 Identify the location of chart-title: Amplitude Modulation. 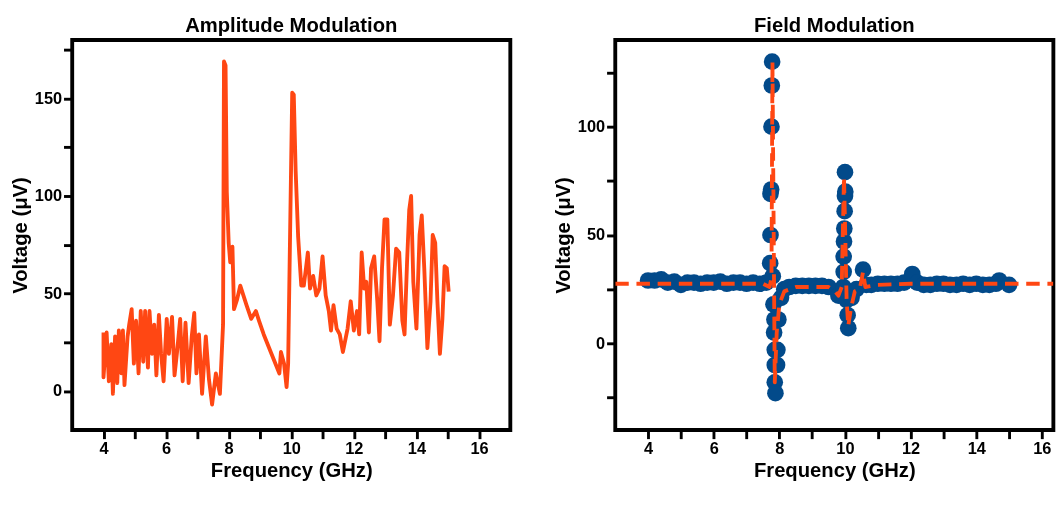
(291, 25).